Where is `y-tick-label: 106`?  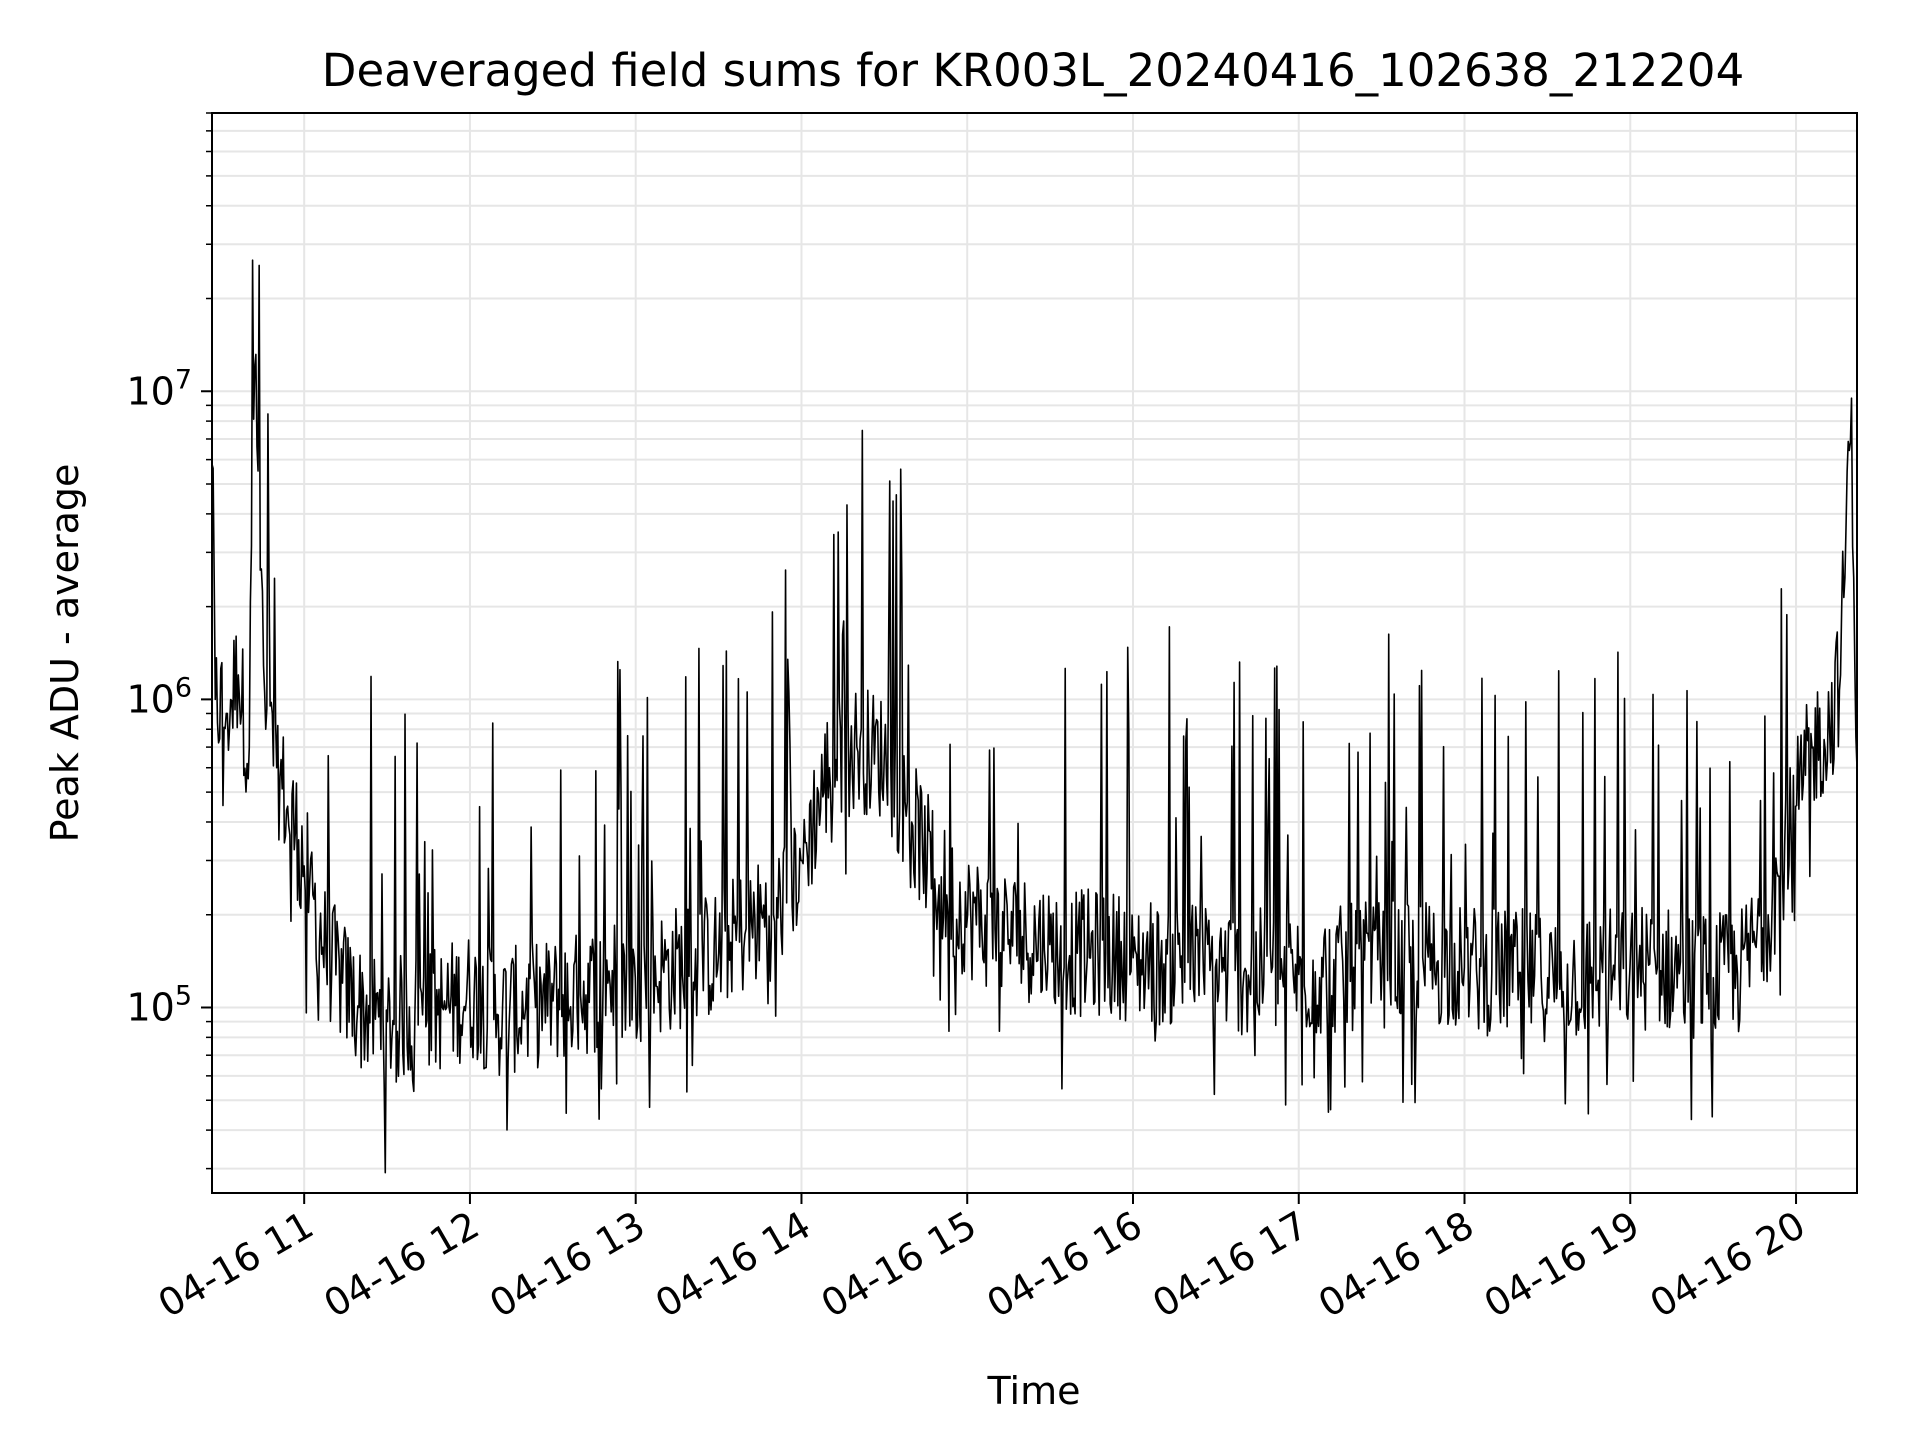 y-tick-label: 106 is located at coordinates (159, 696).